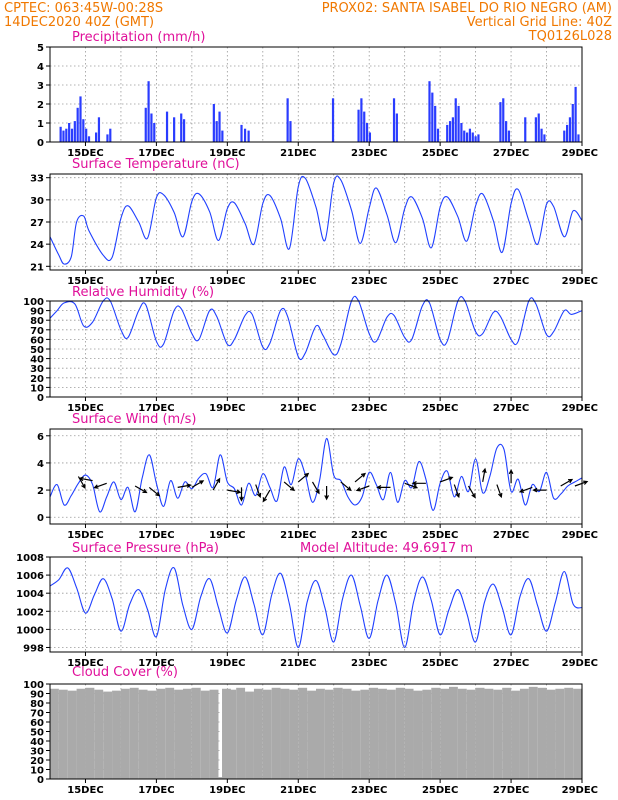  I want to click on header-grid-line-note: Vertical Grid Line: 40Z, so click(539, 22).